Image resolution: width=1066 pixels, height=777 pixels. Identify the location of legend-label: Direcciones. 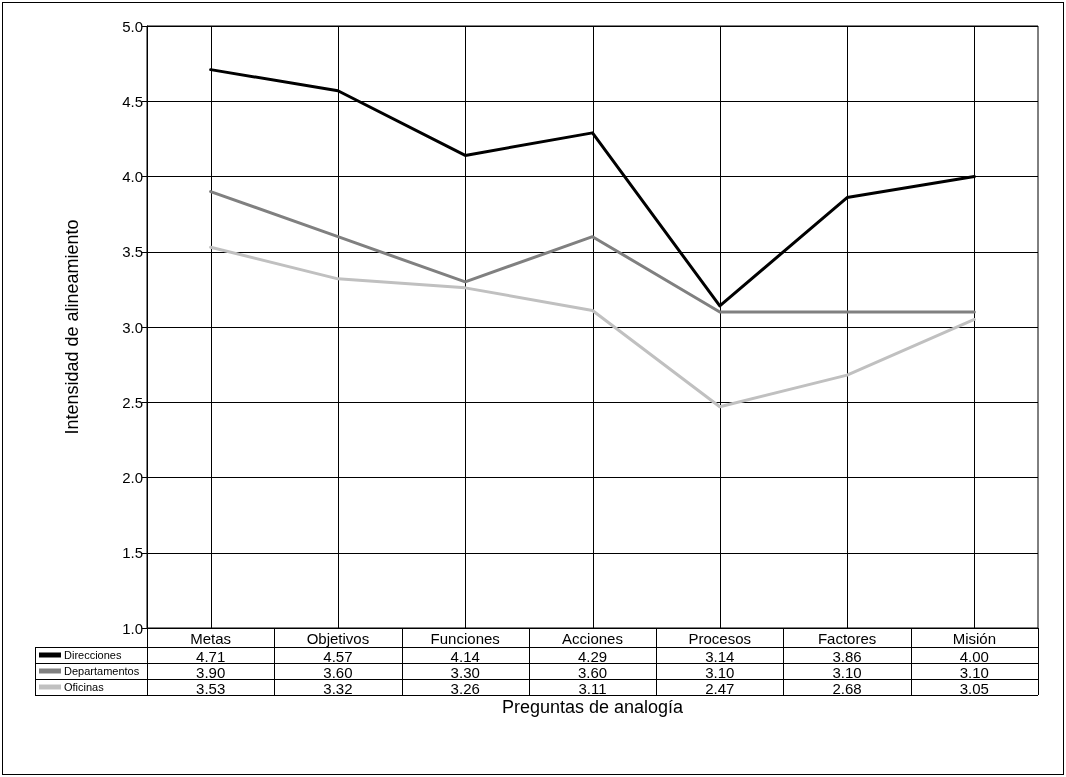
(93, 655).